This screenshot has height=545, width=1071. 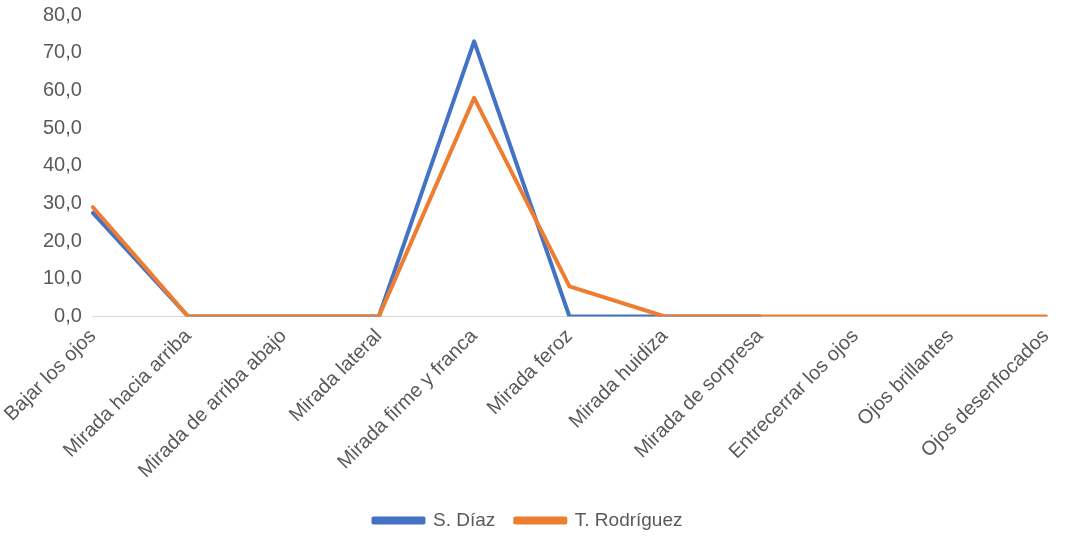 What do you see at coordinates (62, 13) in the screenshot?
I see `y-tick-label: 80,0` at bounding box center [62, 13].